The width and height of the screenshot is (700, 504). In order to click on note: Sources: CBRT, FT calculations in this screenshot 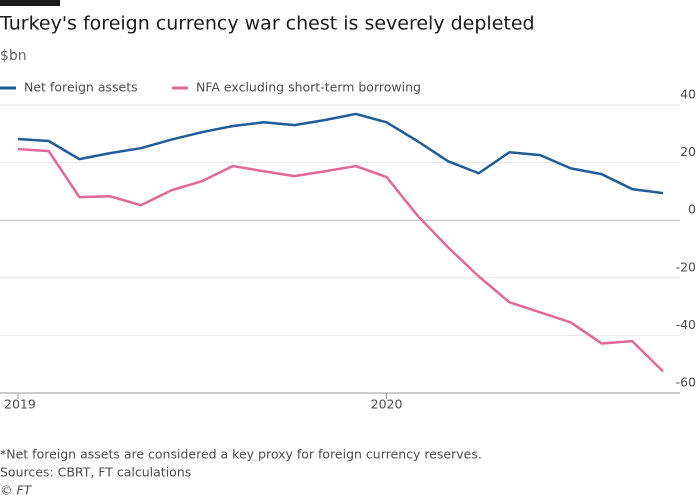, I will do `click(95, 472)`.